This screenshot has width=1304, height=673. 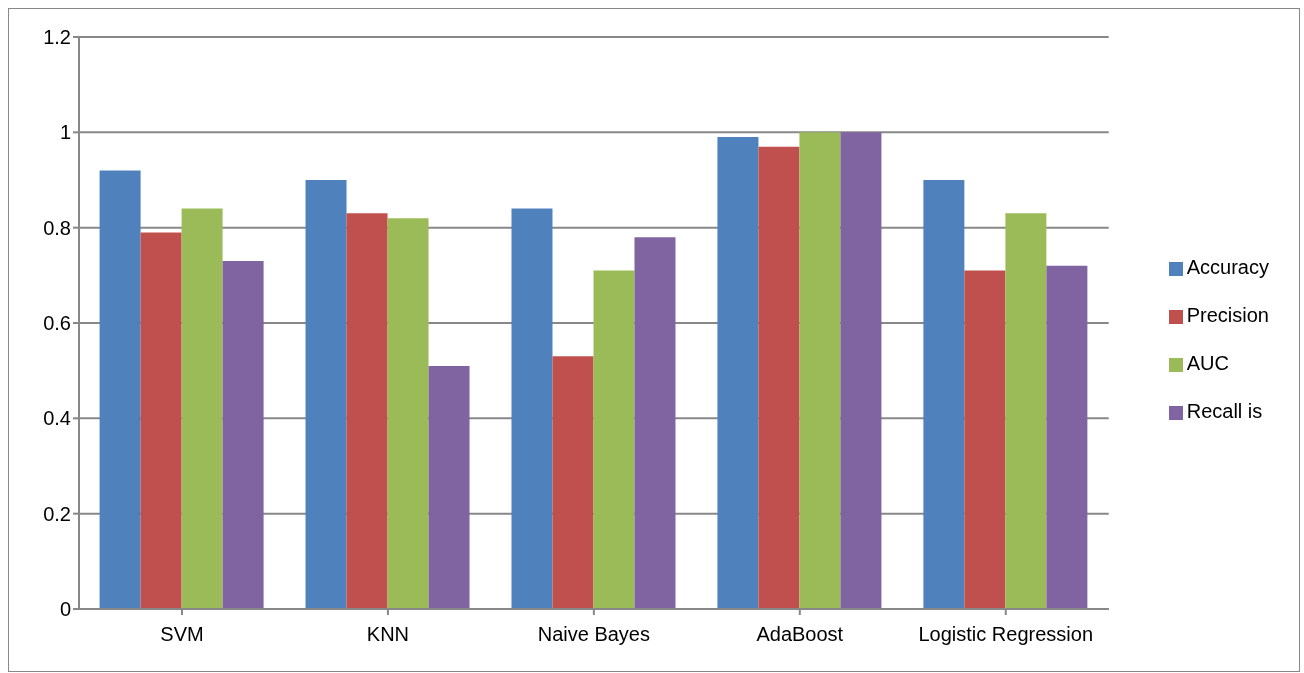 I want to click on x-tick-label: AdaBoost, so click(x=800, y=634).